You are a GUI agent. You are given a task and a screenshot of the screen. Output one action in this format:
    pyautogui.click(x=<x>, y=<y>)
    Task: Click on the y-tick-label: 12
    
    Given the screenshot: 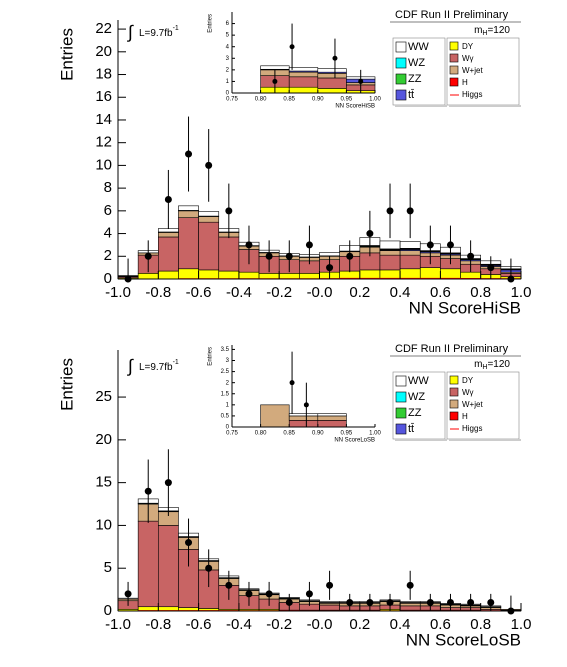 What is the action you would take?
    pyautogui.click(x=103, y=142)
    